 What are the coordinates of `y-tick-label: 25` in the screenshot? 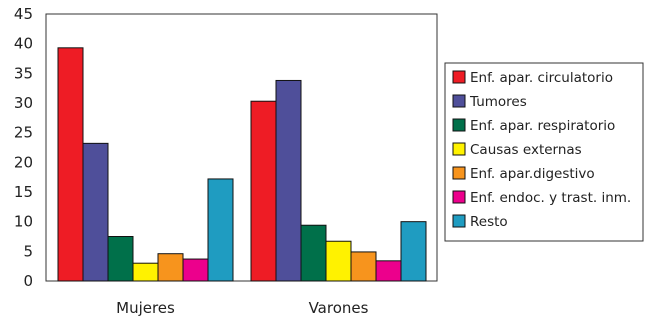 It's located at (23, 133).